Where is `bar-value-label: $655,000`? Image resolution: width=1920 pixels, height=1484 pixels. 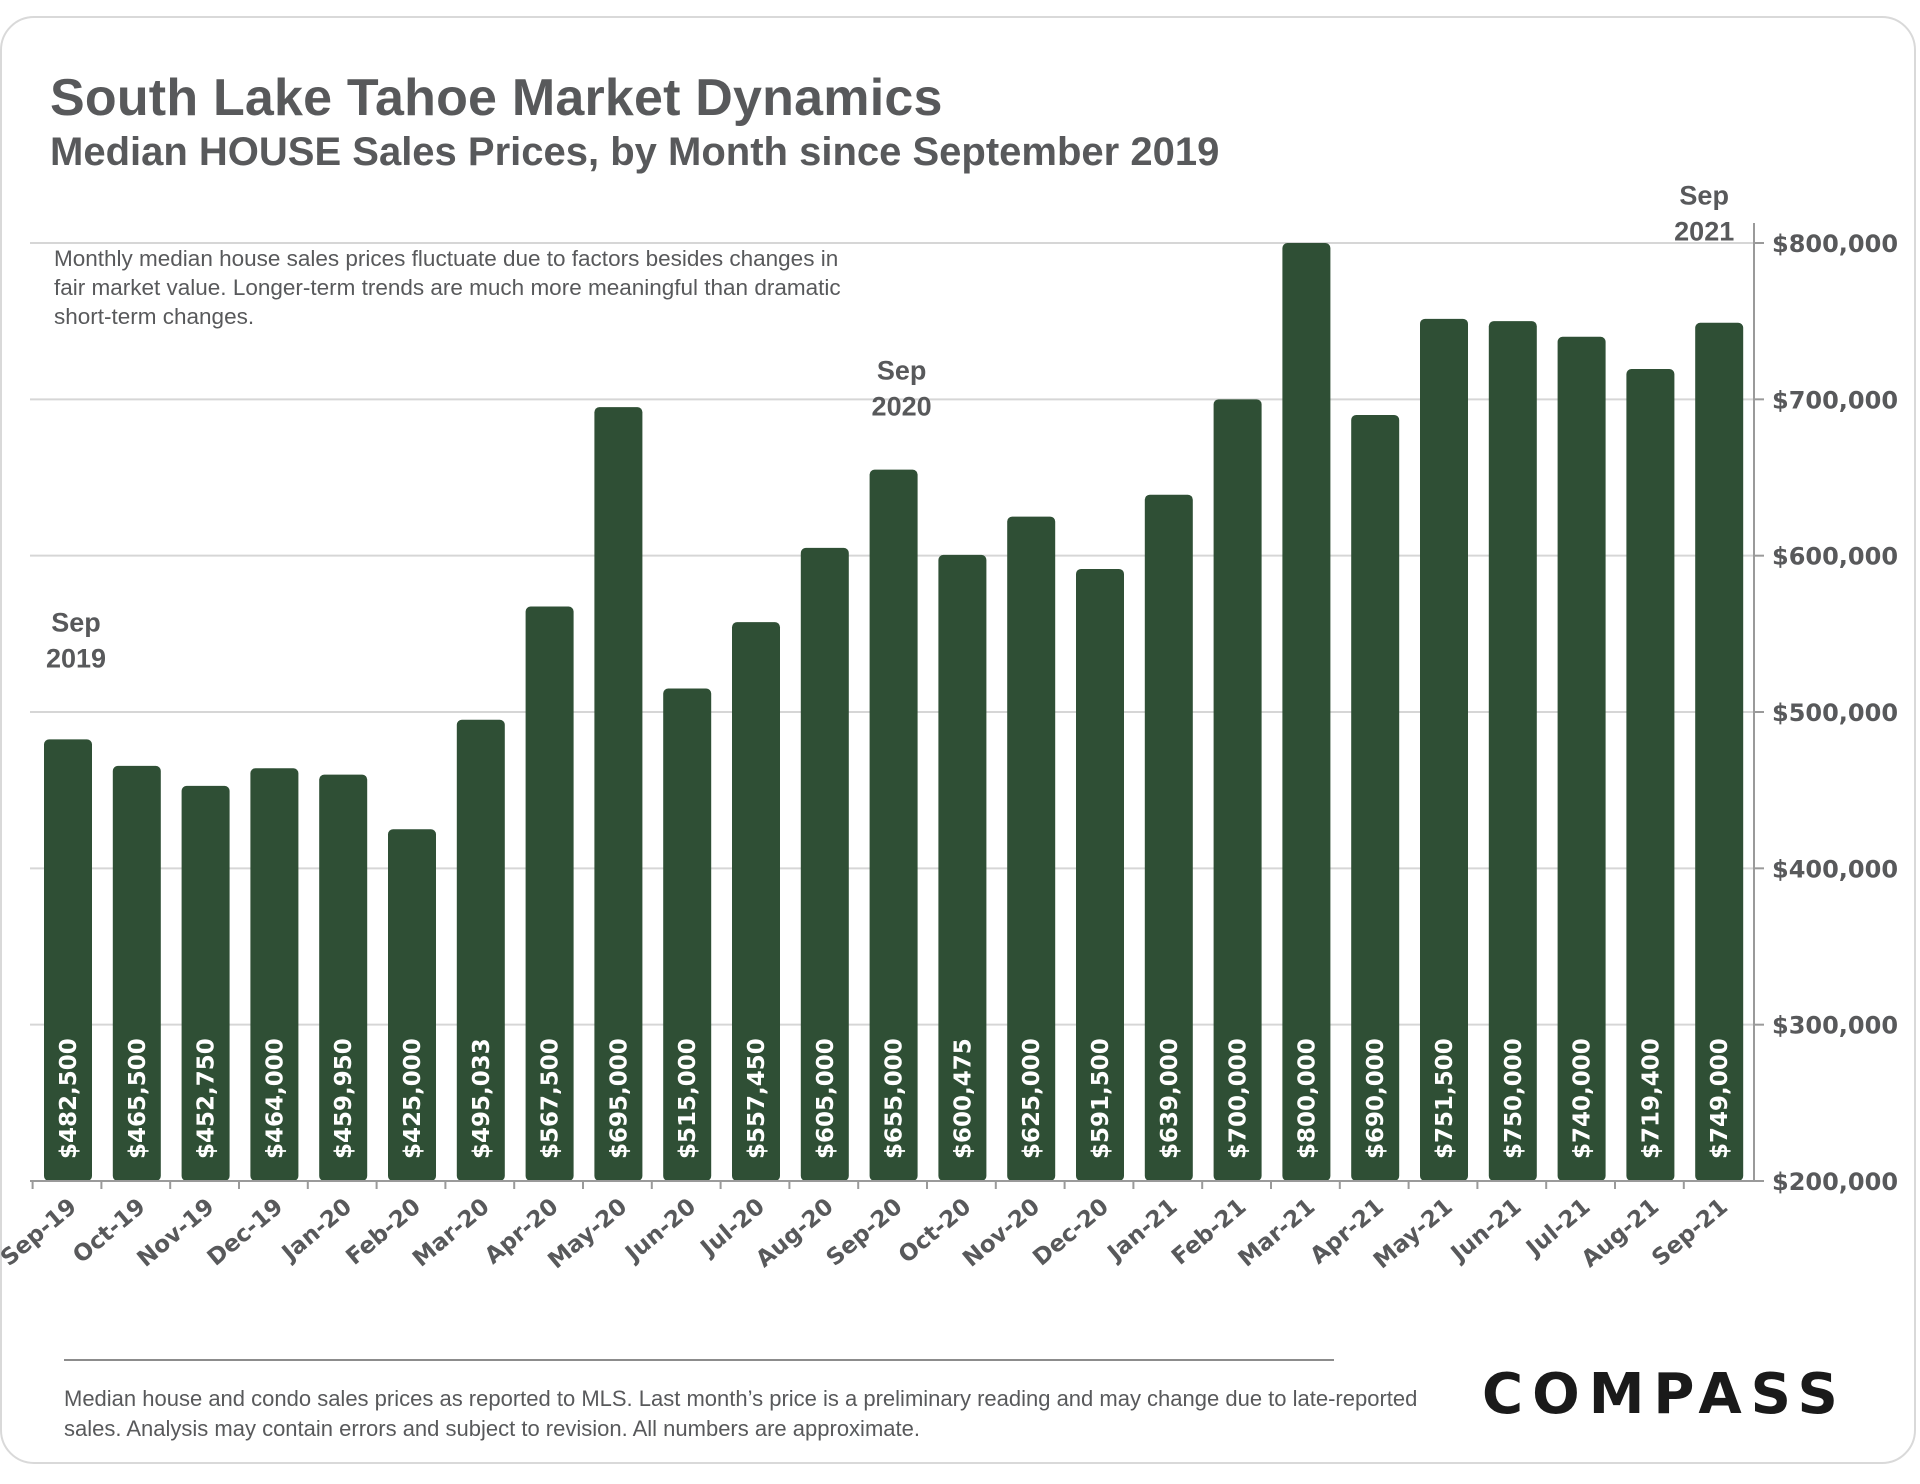
bar-value-label: $655,000 is located at coordinates (895, 1098).